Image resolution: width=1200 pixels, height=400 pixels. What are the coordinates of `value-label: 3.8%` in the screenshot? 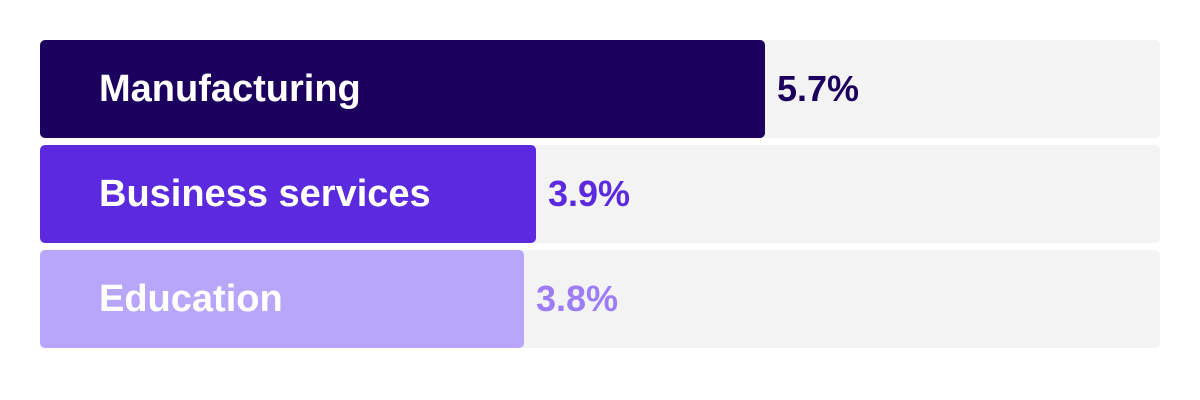 It's located at (577, 298).